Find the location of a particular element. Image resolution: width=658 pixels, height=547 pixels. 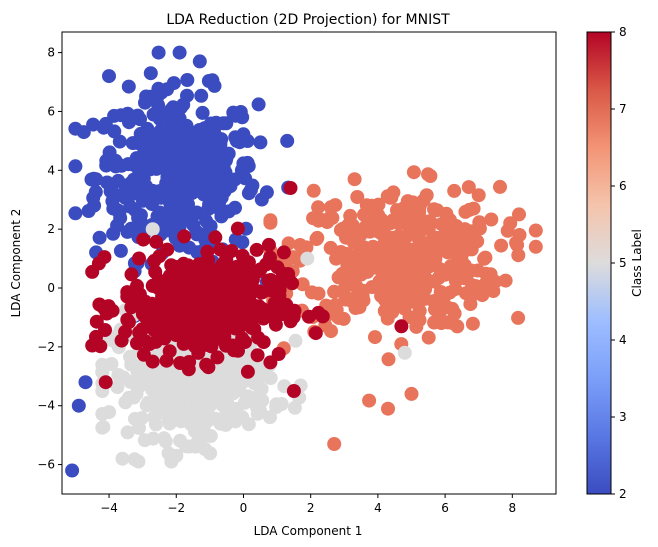

colorbar-label: Class Label is located at coordinates (637, 263).